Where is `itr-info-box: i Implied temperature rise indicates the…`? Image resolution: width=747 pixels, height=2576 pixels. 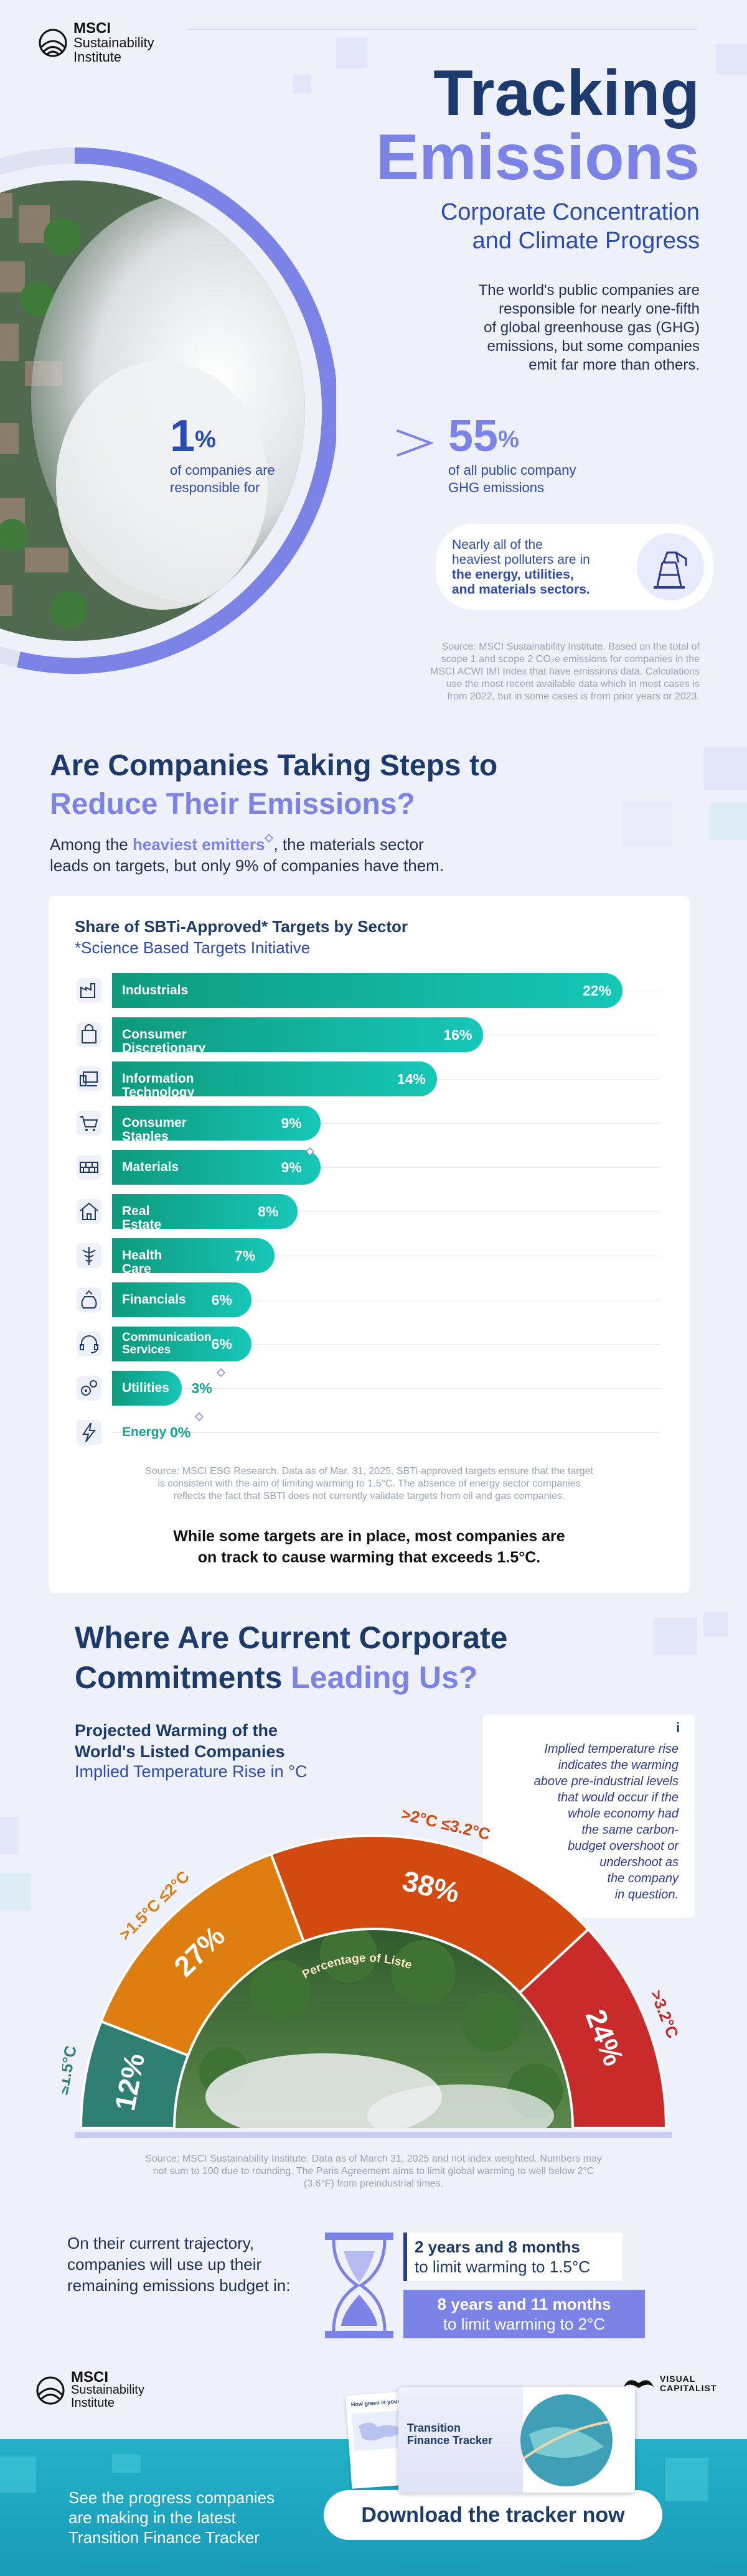 itr-info-box: i Implied temperature rise indicates the… is located at coordinates (589, 1816).